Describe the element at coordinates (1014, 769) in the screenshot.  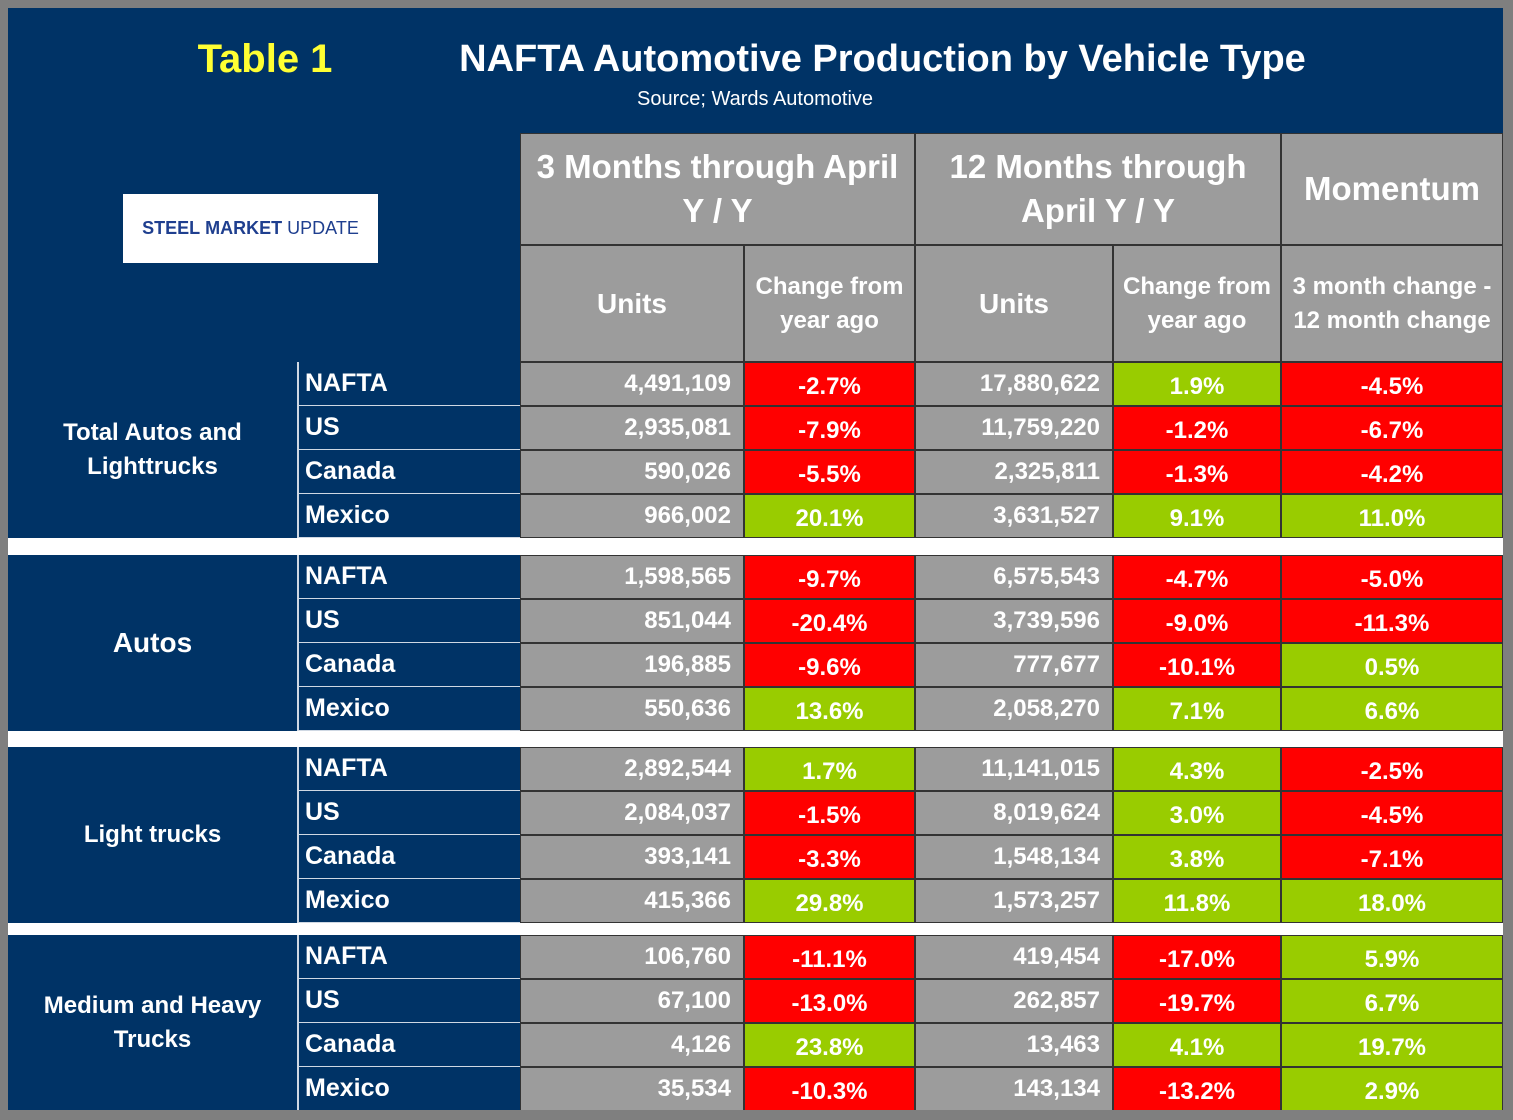
I see `units: 11,141,015` at that location.